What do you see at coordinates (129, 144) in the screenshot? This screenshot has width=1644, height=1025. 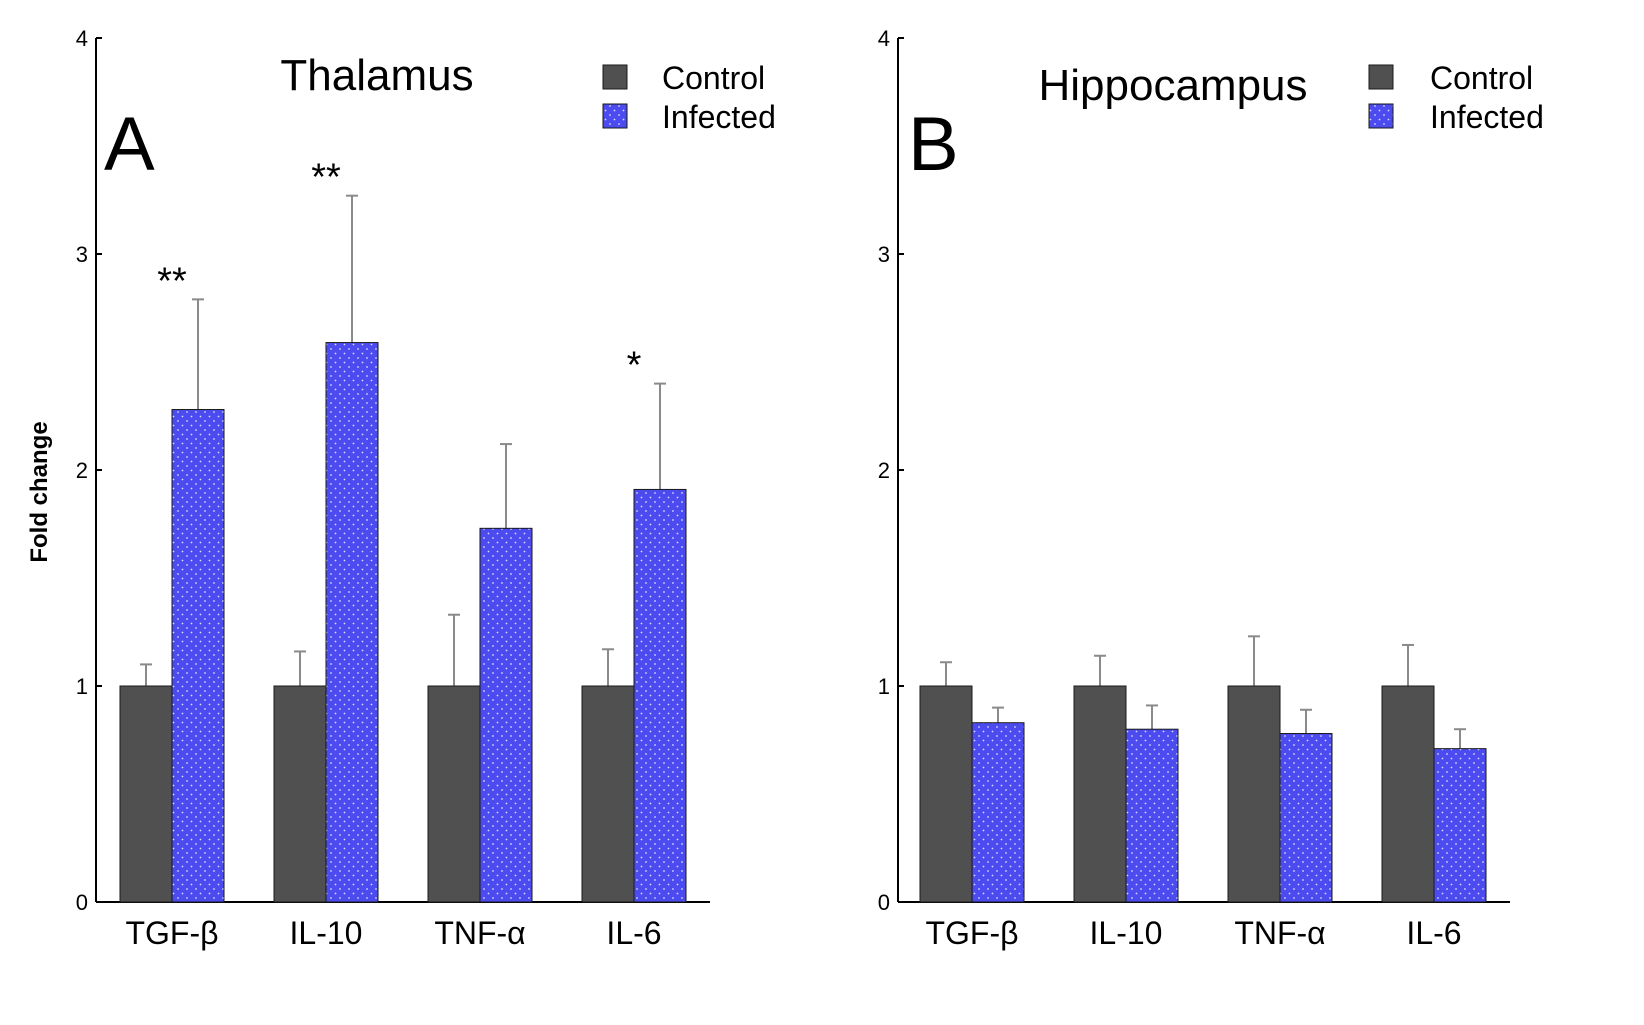 I see `panel-label: A` at bounding box center [129, 144].